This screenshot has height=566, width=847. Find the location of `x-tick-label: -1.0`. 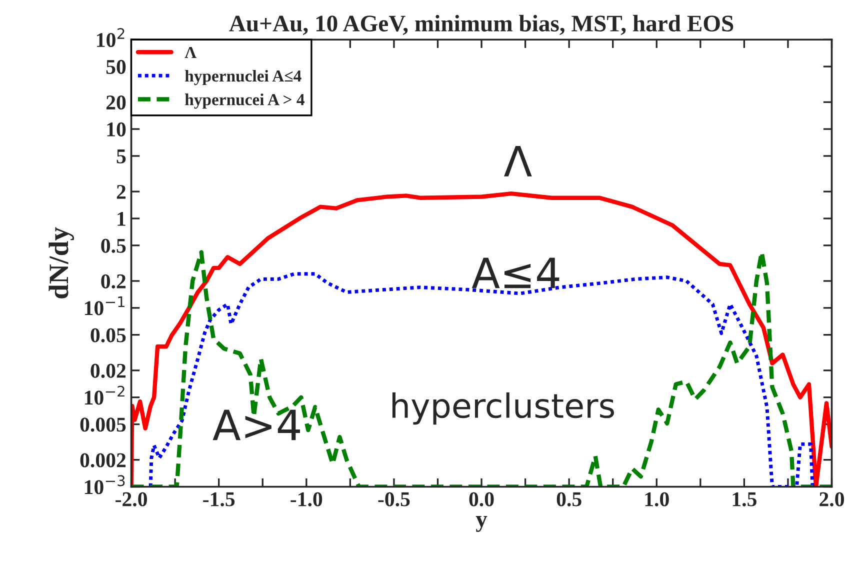

x-tick-label: -1.0 is located at coordinates (306, 499).